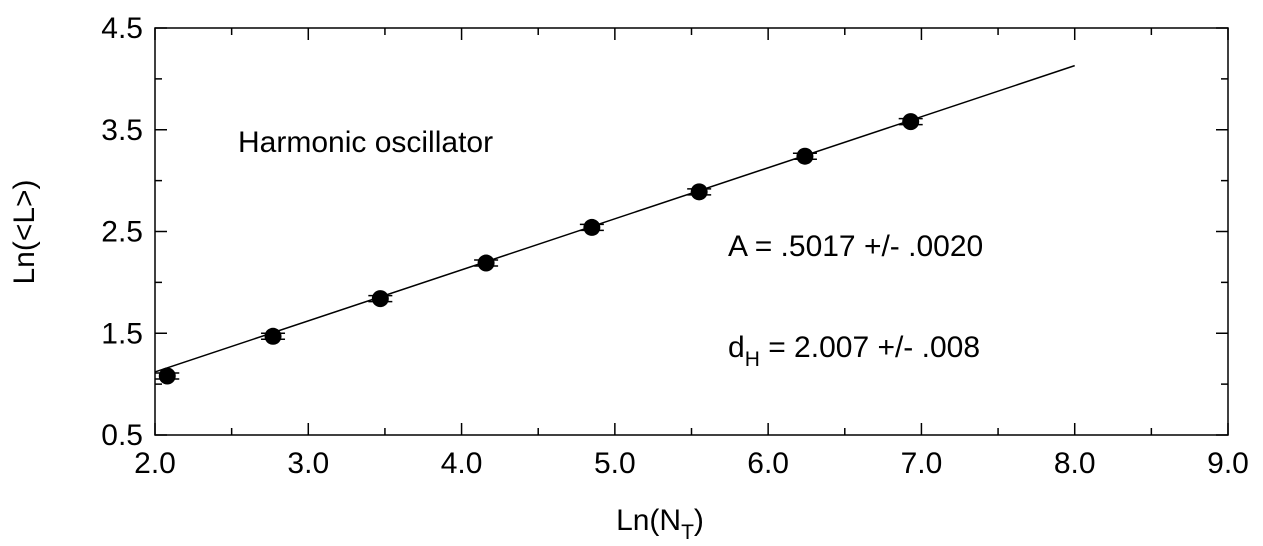 Image resolution: width=1263 pixels, height=546 pixels. Describe the element at coordinates (687, 532) in the screenshot. I see `x-axis-label-sub: T` at that location.